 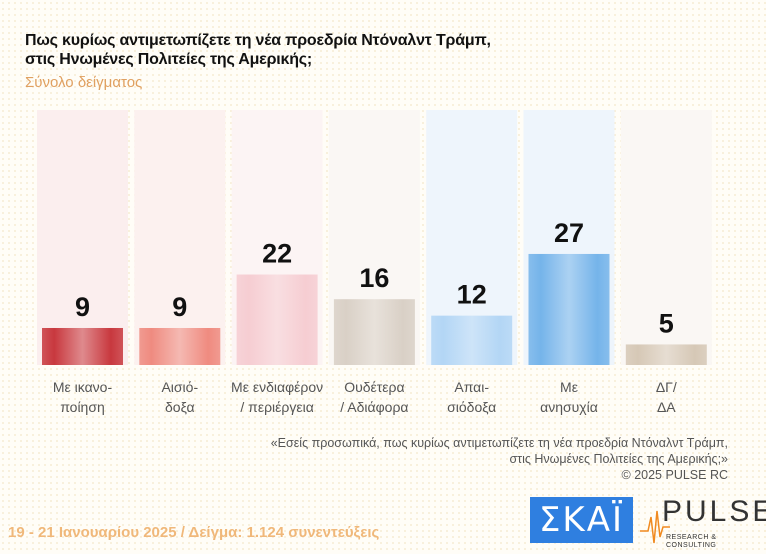 What do you see at coordinates (84, 82) in the screenshot?
I see `chart-subtitle: Σύνολο δείγματος` at bounding box center [84, 82].